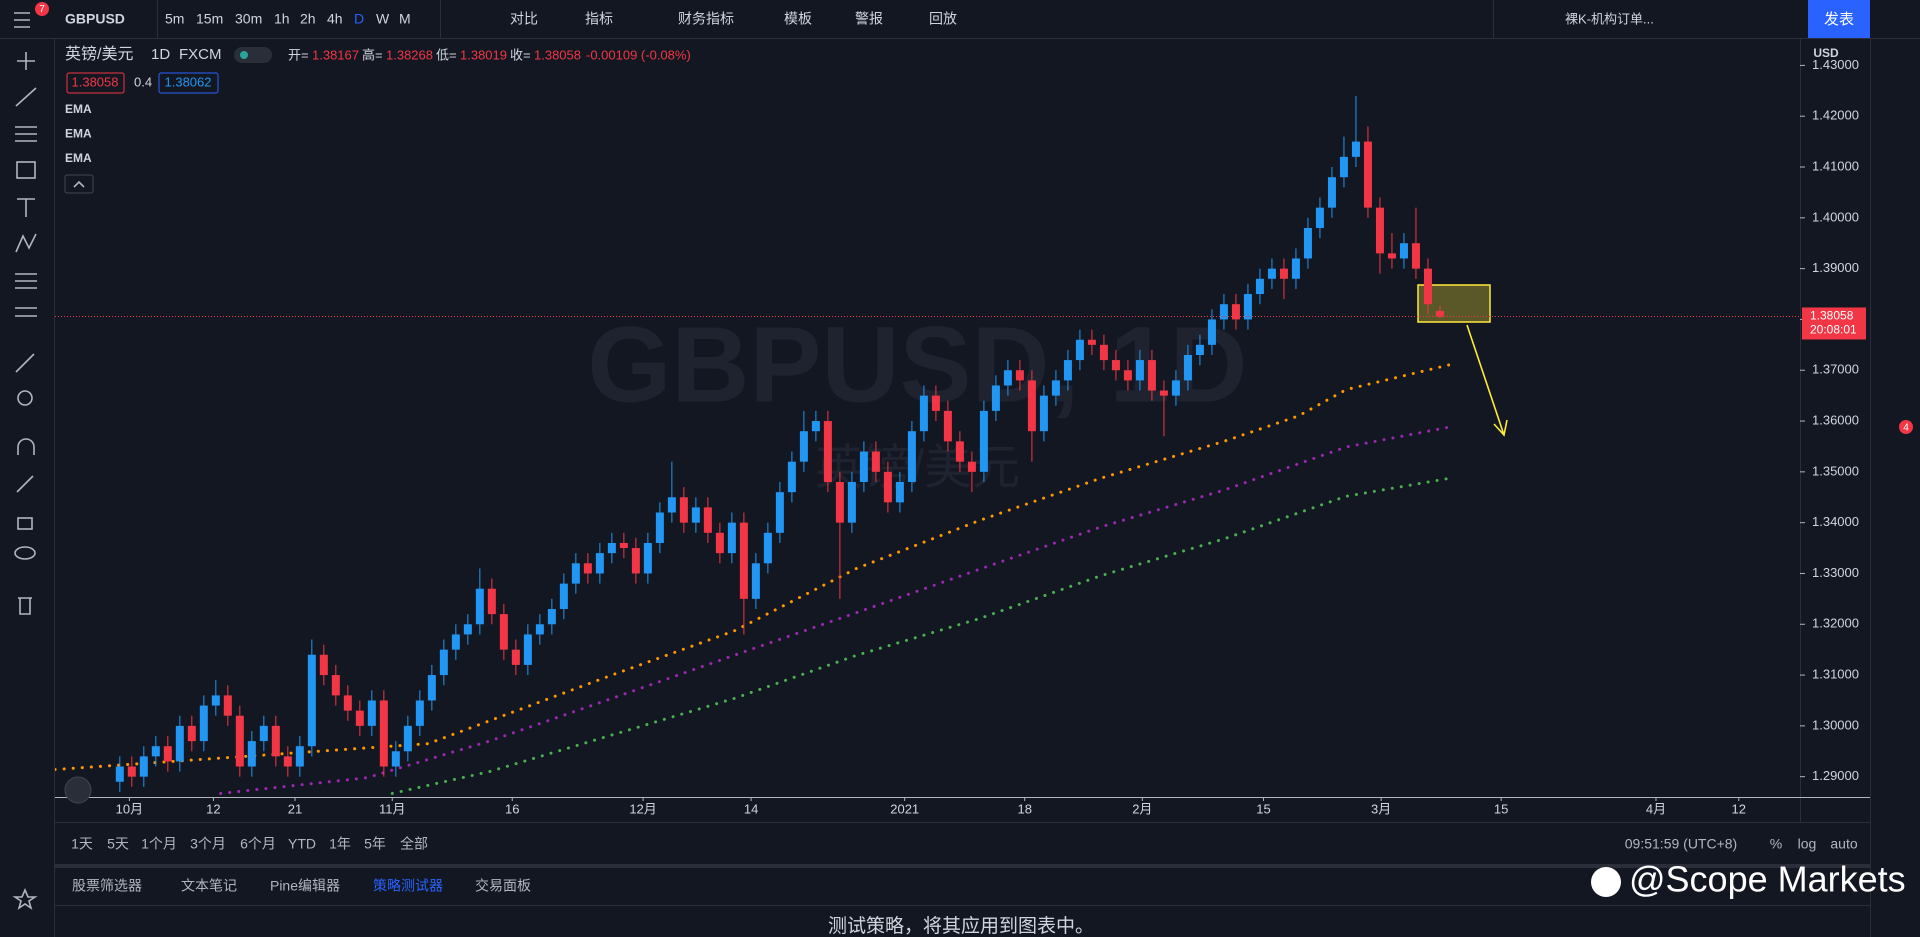 Image resolution: width=1920 pixels, height=937 pixels. Describe the element at coordinates (869, 19) in the screenshot. I see `toolbar-button: 警报` at that location.